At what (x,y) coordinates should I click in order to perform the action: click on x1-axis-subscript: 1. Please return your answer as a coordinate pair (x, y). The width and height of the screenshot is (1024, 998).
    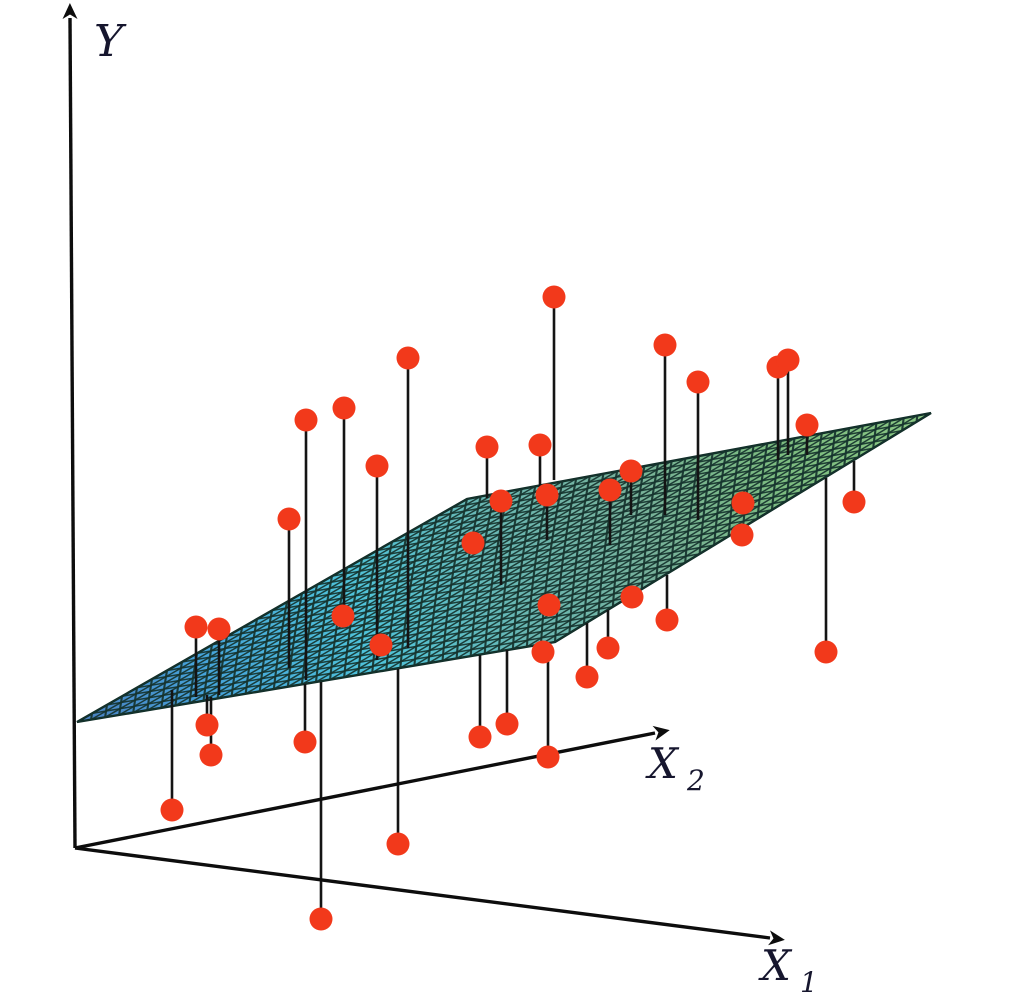
    Looking at the image, I should click on (809, 982).